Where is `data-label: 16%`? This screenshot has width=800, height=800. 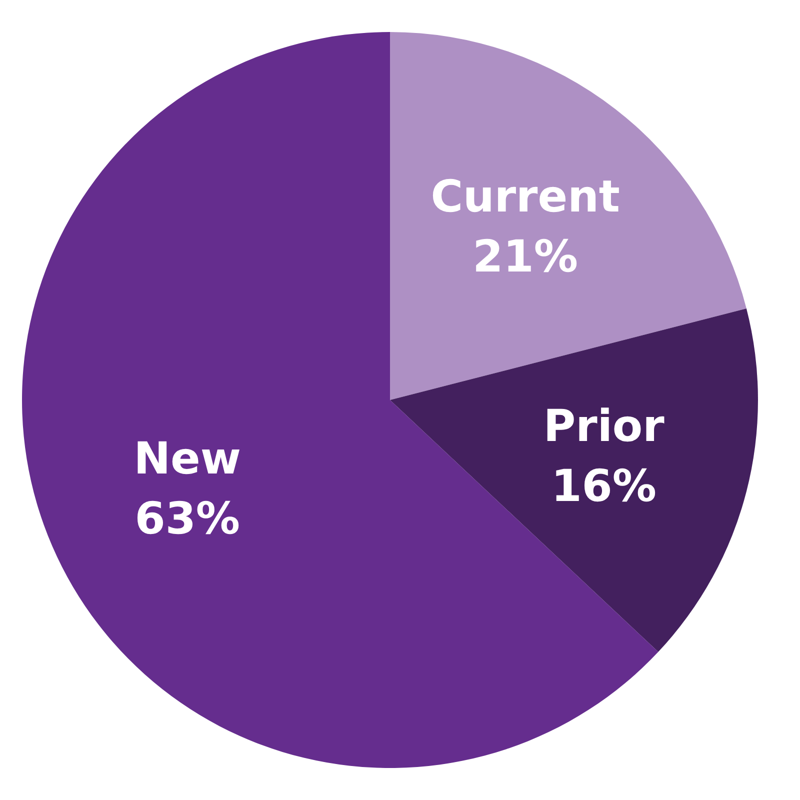
data-label: 16% is located at coordinates (604, 486).